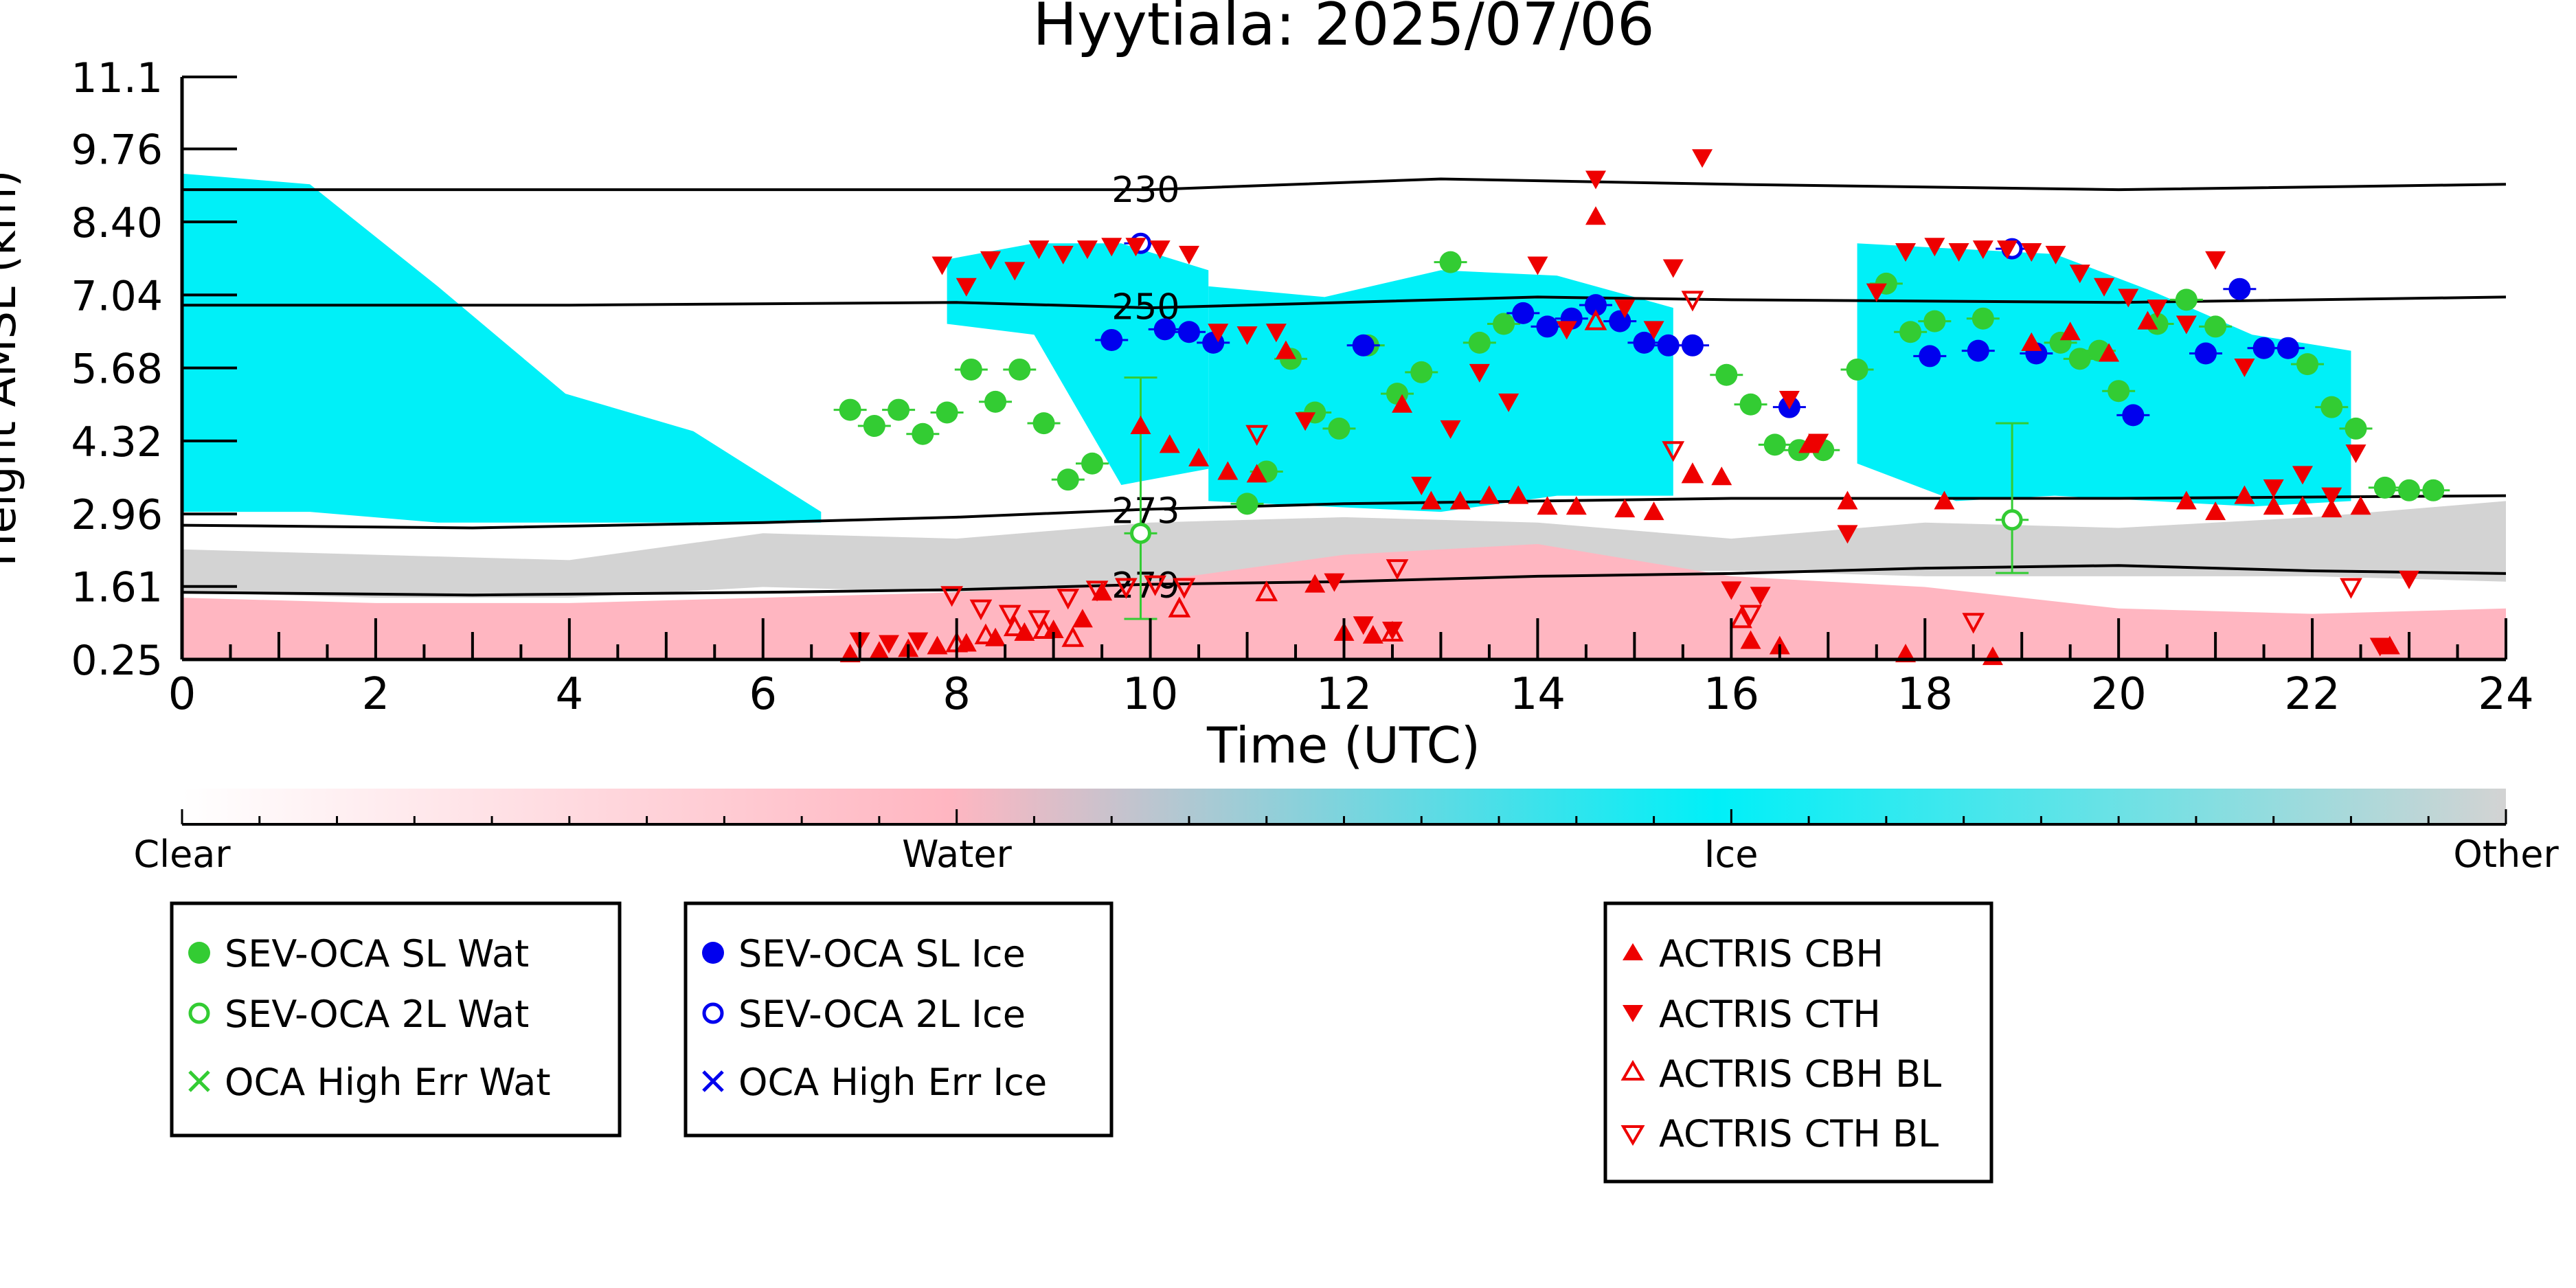 The image size is (2576, 1288). What do you see at coordinates (199, 1013) in the screenshot?
I see `legend-marker-open-circle` at bounding box center [199, 1013].